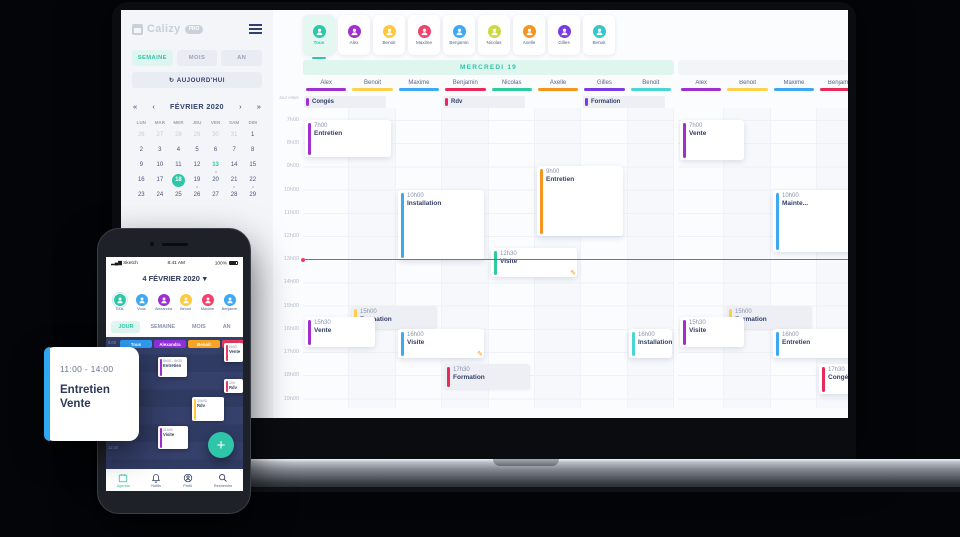 The height and width of the screenshot is (537, 960). I want to click on column-header: Axelle, so click(558, 87).